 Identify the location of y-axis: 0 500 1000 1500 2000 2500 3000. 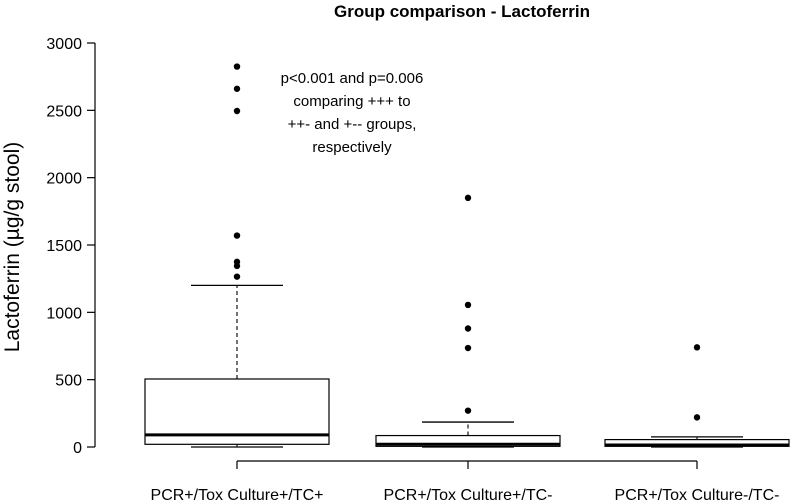
(70, 246).